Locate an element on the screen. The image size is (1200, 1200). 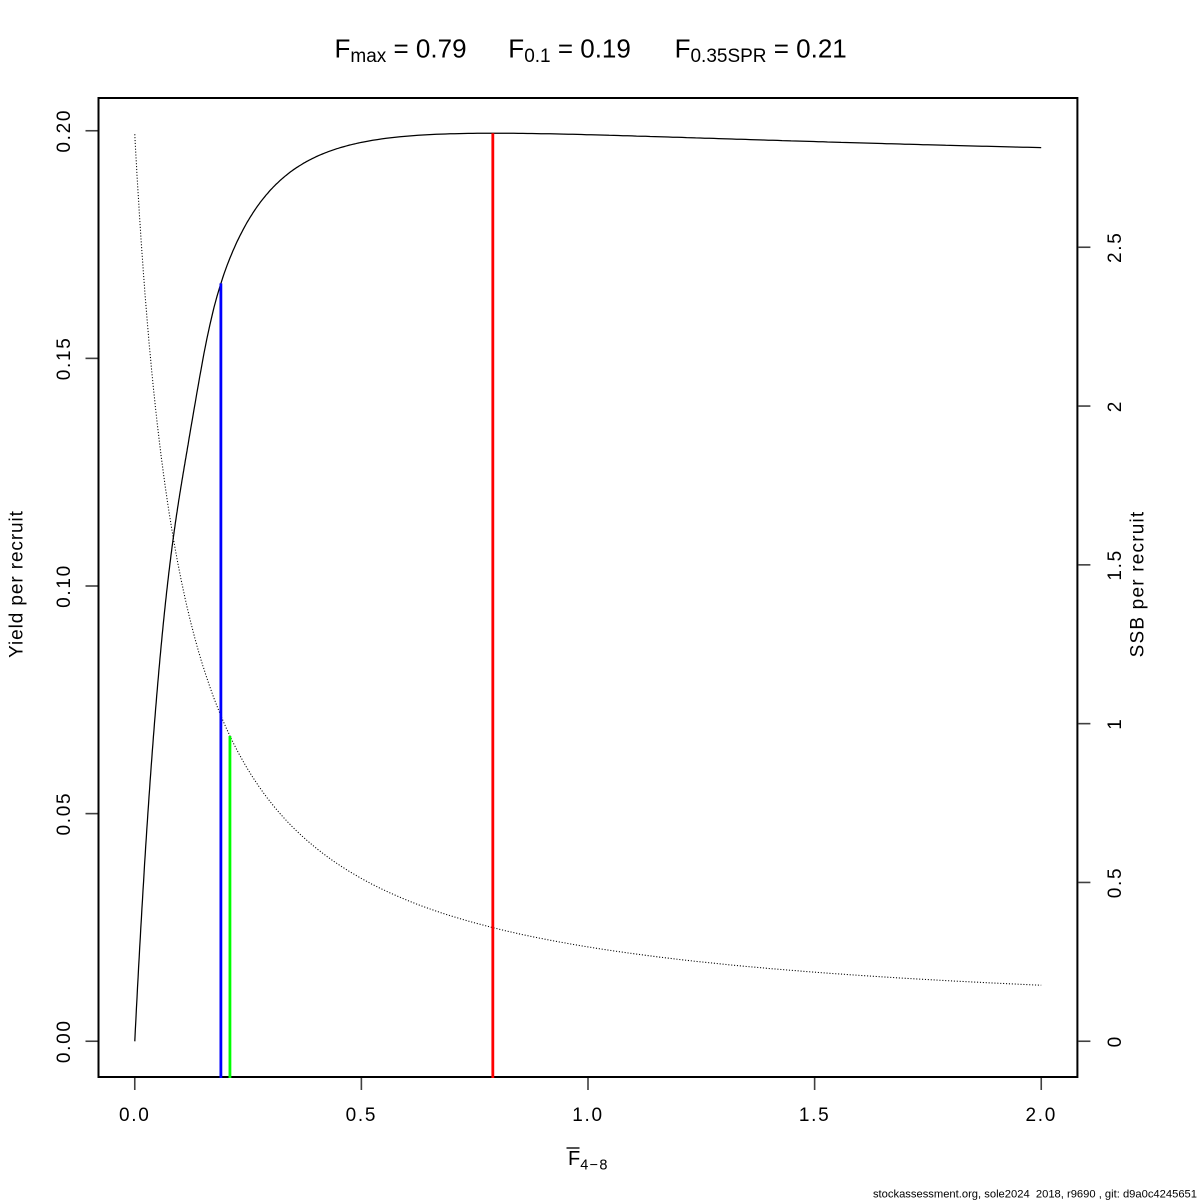
svg-text: 0.00 is located at coordinates (64, 1041).